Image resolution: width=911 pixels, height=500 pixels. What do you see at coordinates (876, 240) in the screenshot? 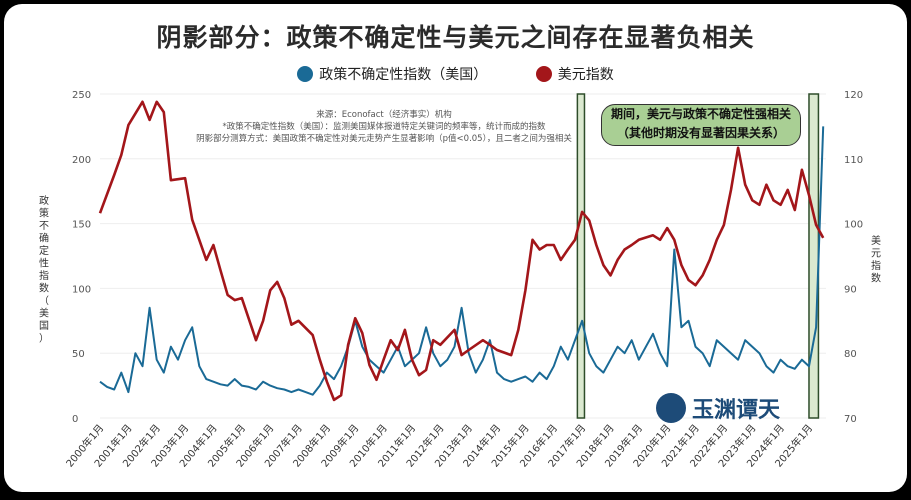
I see `y-axis-label-right-char: 美` at bounding box center [876, 240].